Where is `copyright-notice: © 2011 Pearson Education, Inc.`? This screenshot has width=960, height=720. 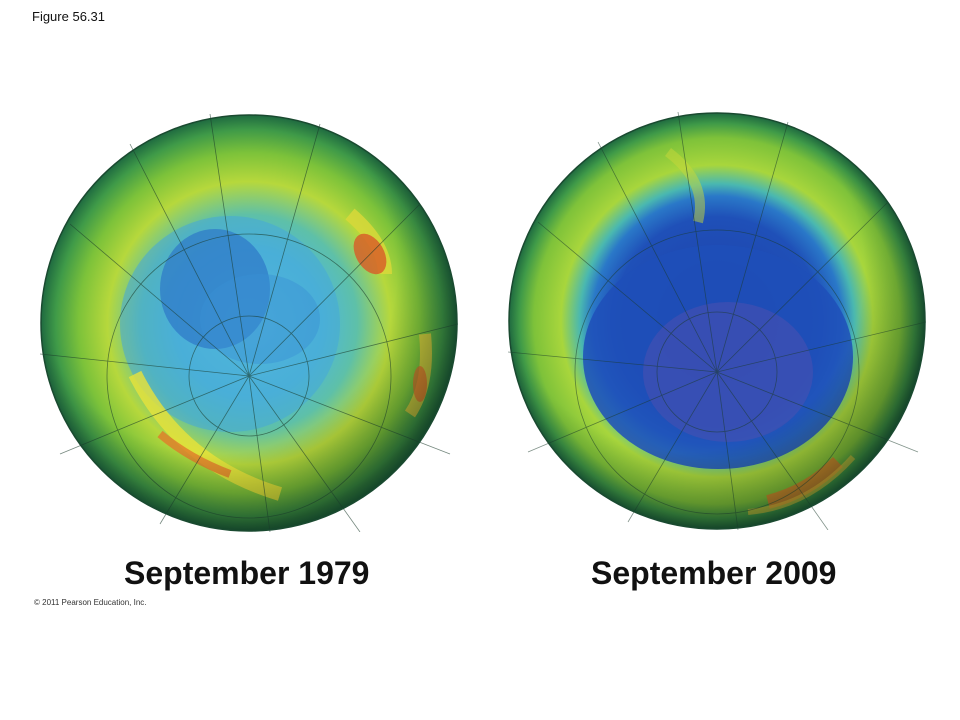
copyright-notice: © 2011 Pearson Education, Inc. is located at coordinates (90, 602).